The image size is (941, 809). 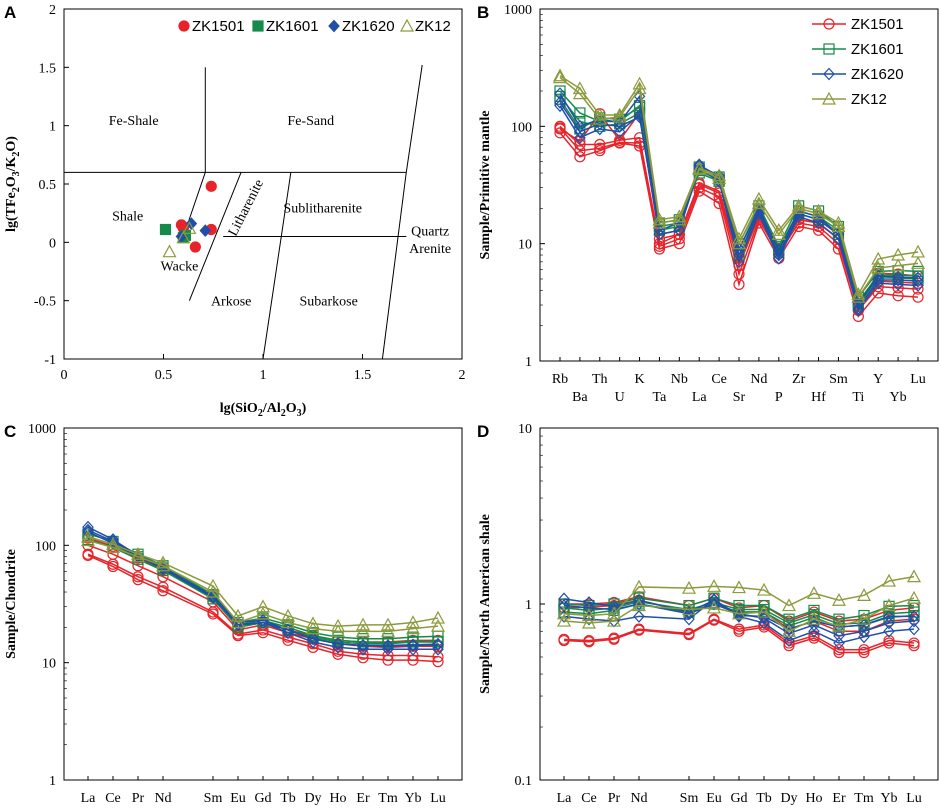 I want to click on y-tick-label: 10, so click(x=525, y=245).